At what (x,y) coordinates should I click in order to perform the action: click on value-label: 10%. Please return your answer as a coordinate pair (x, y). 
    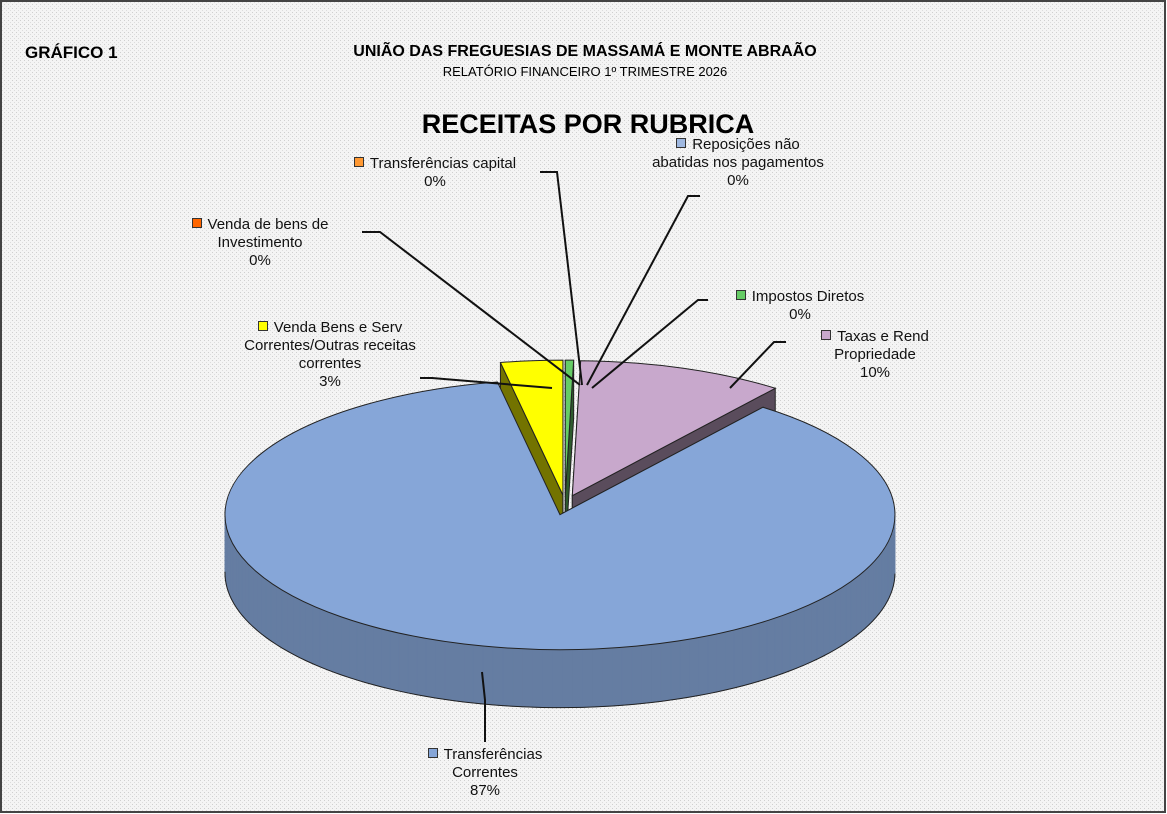
    Looking at the image, I should click on (875, 372).